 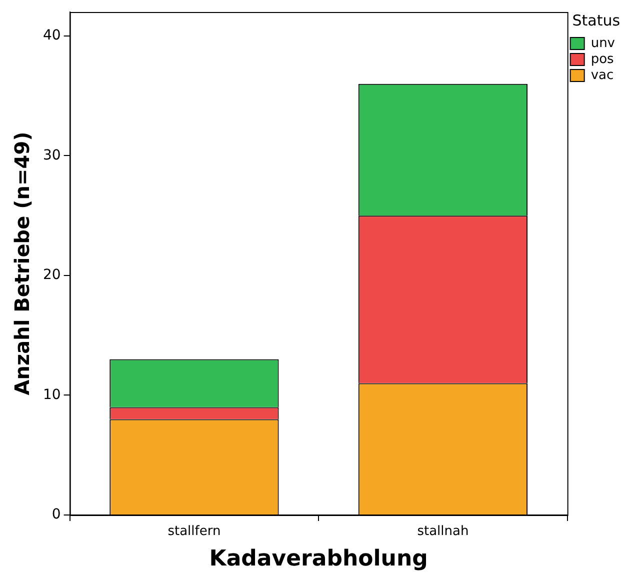 What do you see at coordinates (51, 275) in the screenshot?
I see `y-tick-label: 20` at bounding box center [51, 275].